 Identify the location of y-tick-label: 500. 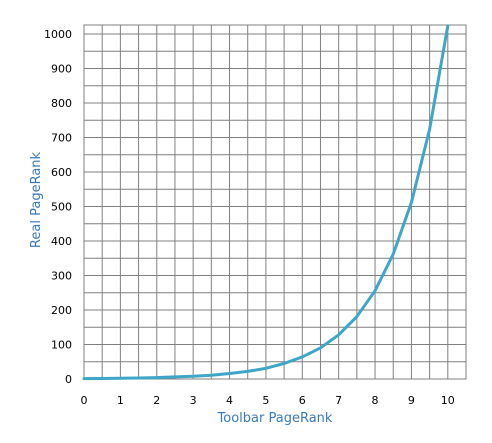
(61, 207).